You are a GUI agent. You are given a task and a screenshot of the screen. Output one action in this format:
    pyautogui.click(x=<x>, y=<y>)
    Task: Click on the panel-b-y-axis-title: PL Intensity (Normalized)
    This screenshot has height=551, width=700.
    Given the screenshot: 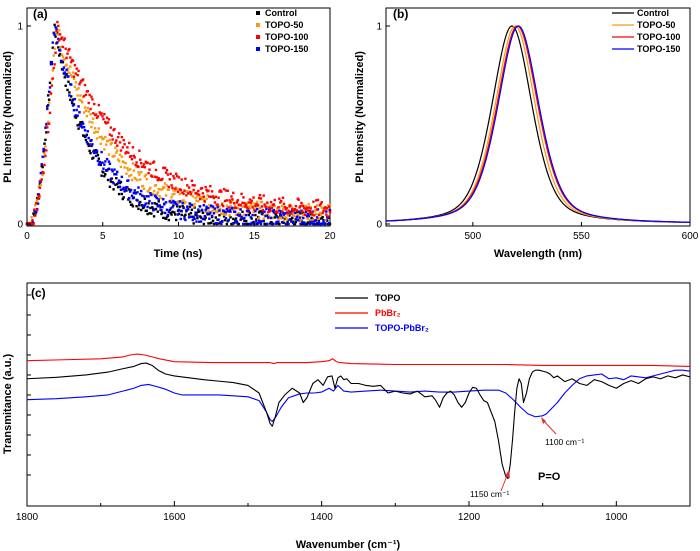 What is the action you would take?
    pyautogui.click(x=360, y=117)
    